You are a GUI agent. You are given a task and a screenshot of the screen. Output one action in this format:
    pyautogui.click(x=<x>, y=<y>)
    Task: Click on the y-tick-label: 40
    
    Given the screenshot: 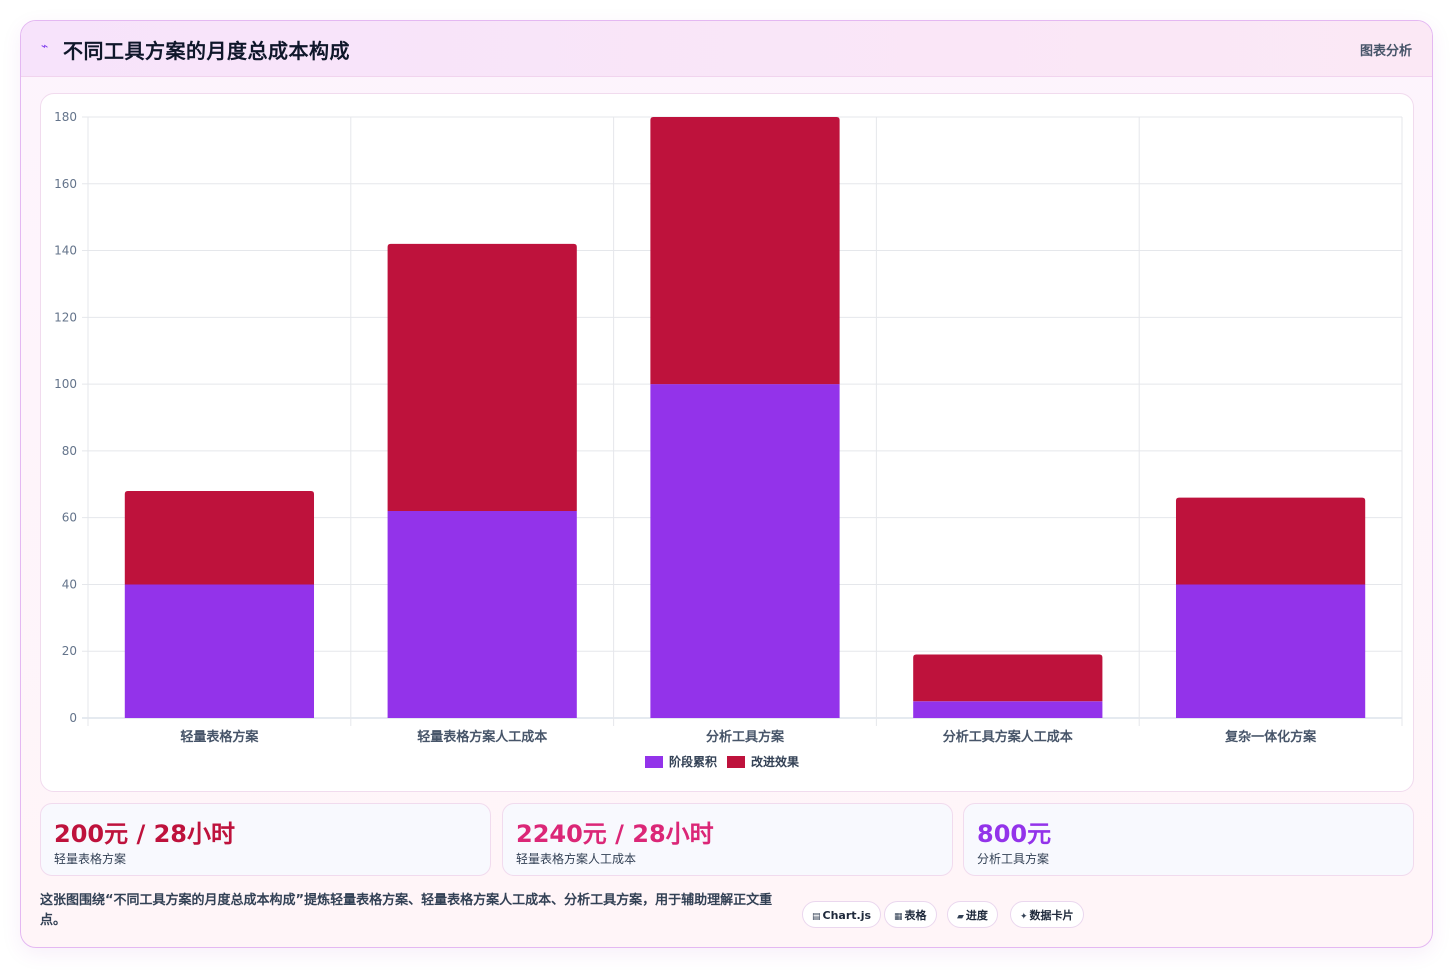 What is the action you would take?
    pyautogui.click(x=69, y=584)
    